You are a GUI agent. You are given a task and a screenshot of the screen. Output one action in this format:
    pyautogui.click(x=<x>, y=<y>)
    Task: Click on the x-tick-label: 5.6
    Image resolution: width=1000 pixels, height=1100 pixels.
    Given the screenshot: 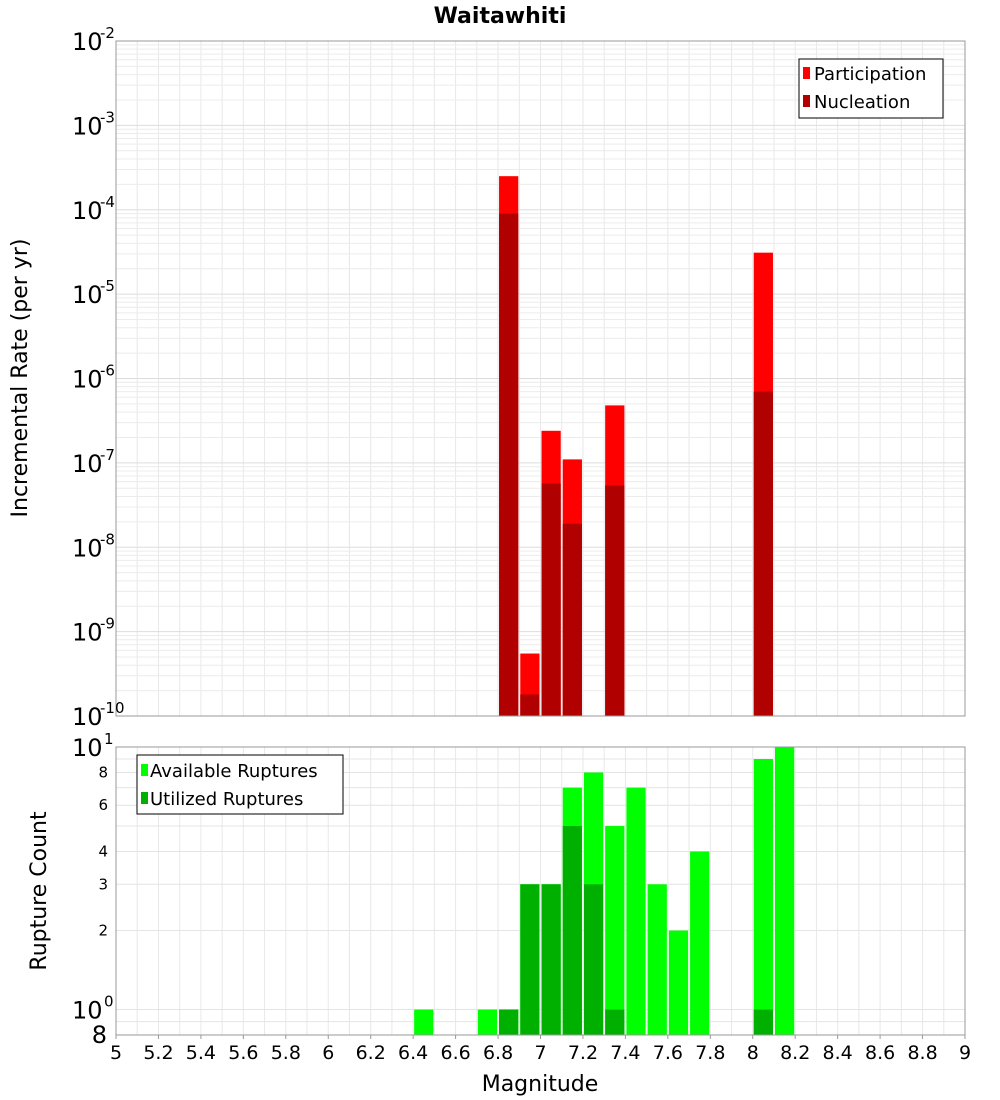 What is the action you would take?
    pyautogui.click(x=243, y=1053)
    